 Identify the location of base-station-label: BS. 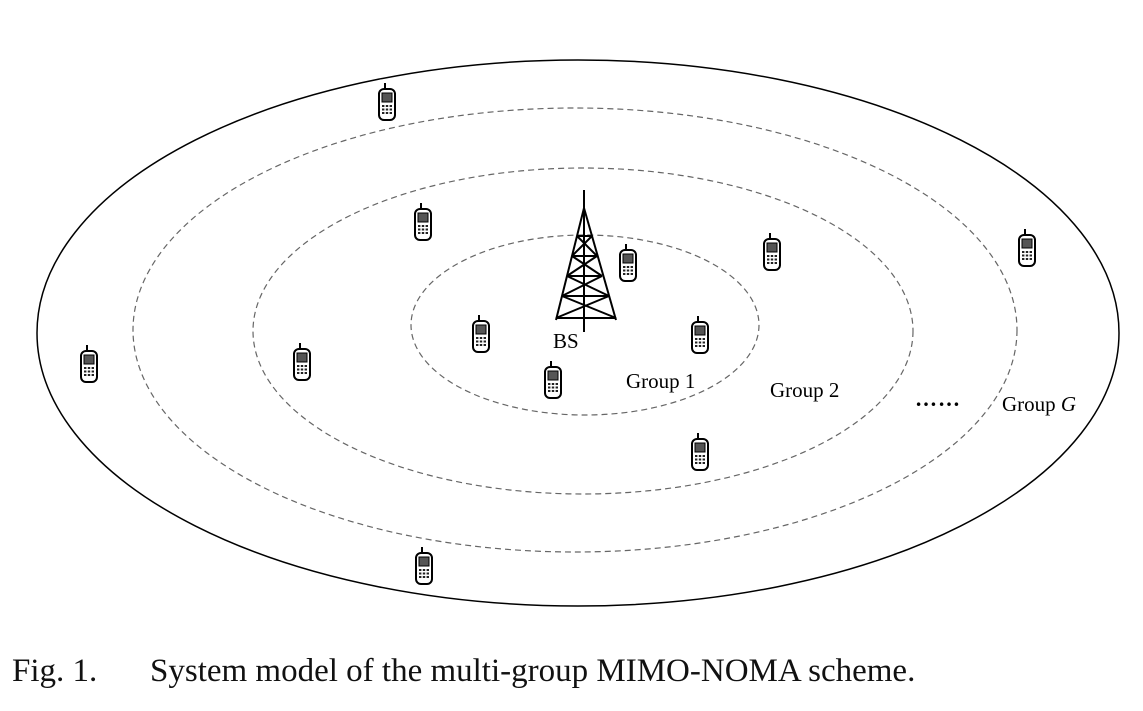
(566, 341).